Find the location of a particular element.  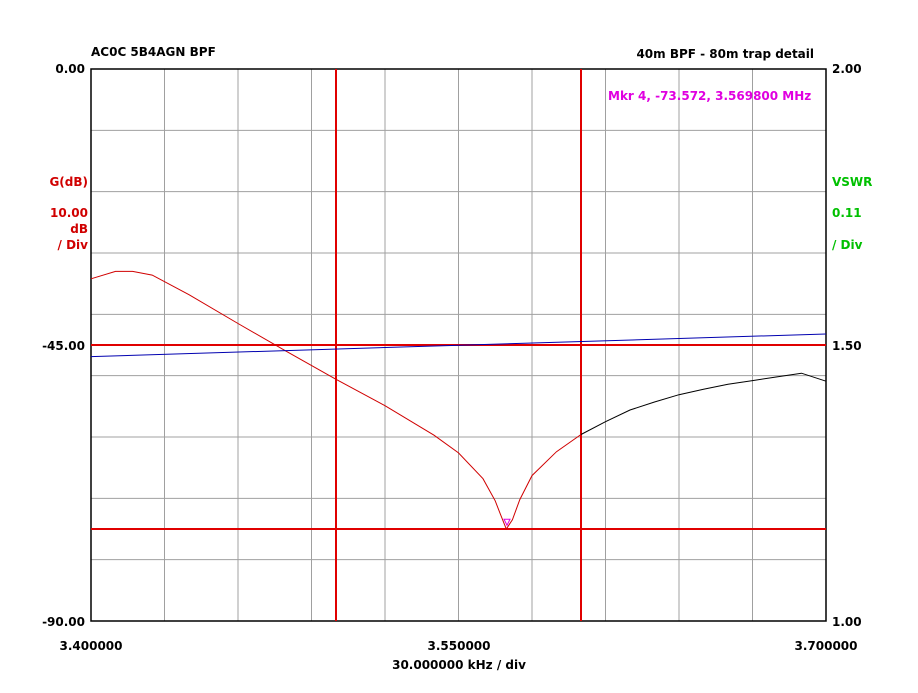

left-tick-label-top: 0.00 is located at coordinates (70, 69).